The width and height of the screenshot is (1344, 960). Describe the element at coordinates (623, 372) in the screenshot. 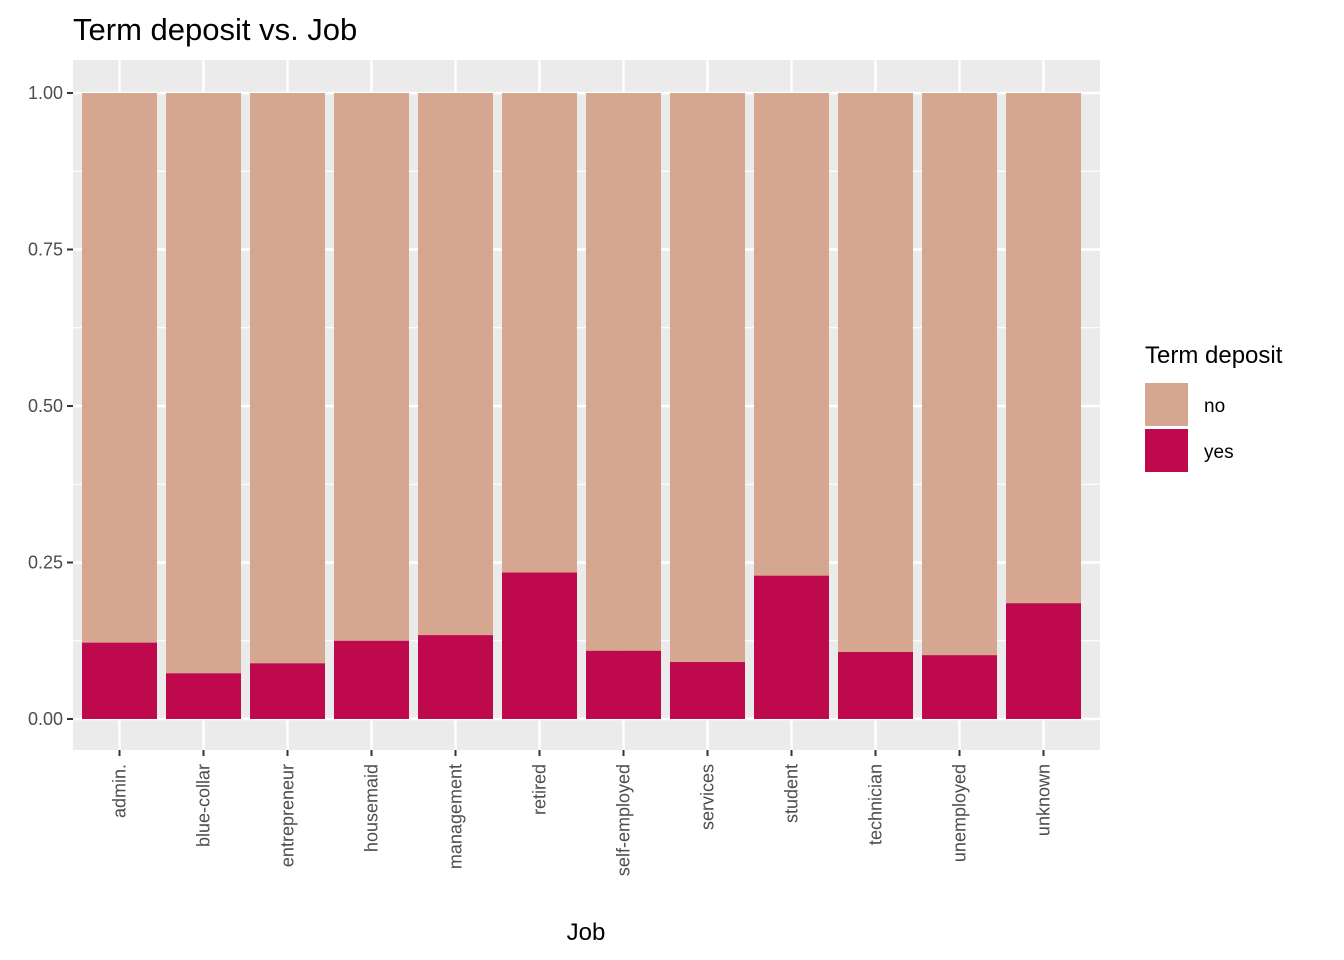

I see `bar-no-selfemployed` at that location.